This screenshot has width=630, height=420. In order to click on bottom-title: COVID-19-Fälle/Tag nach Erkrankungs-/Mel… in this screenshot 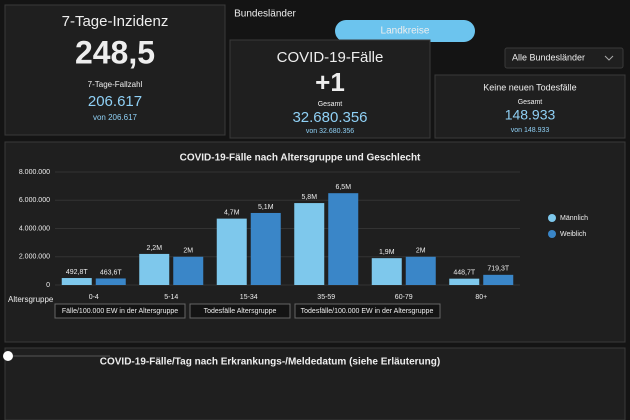, I will do `click(270, 362)`.